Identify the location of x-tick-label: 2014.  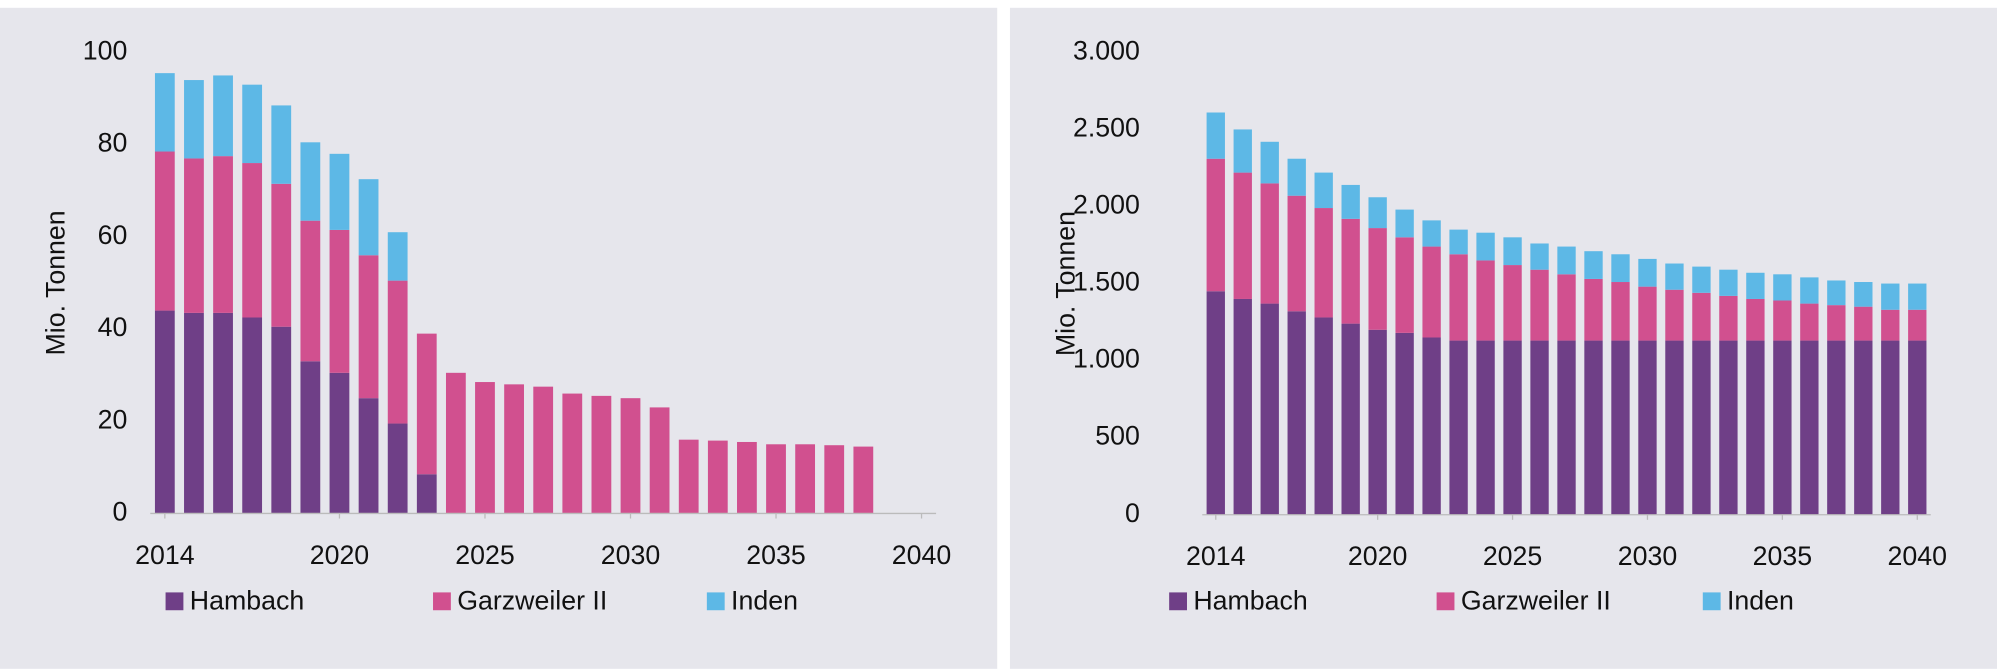
(1216, 556).